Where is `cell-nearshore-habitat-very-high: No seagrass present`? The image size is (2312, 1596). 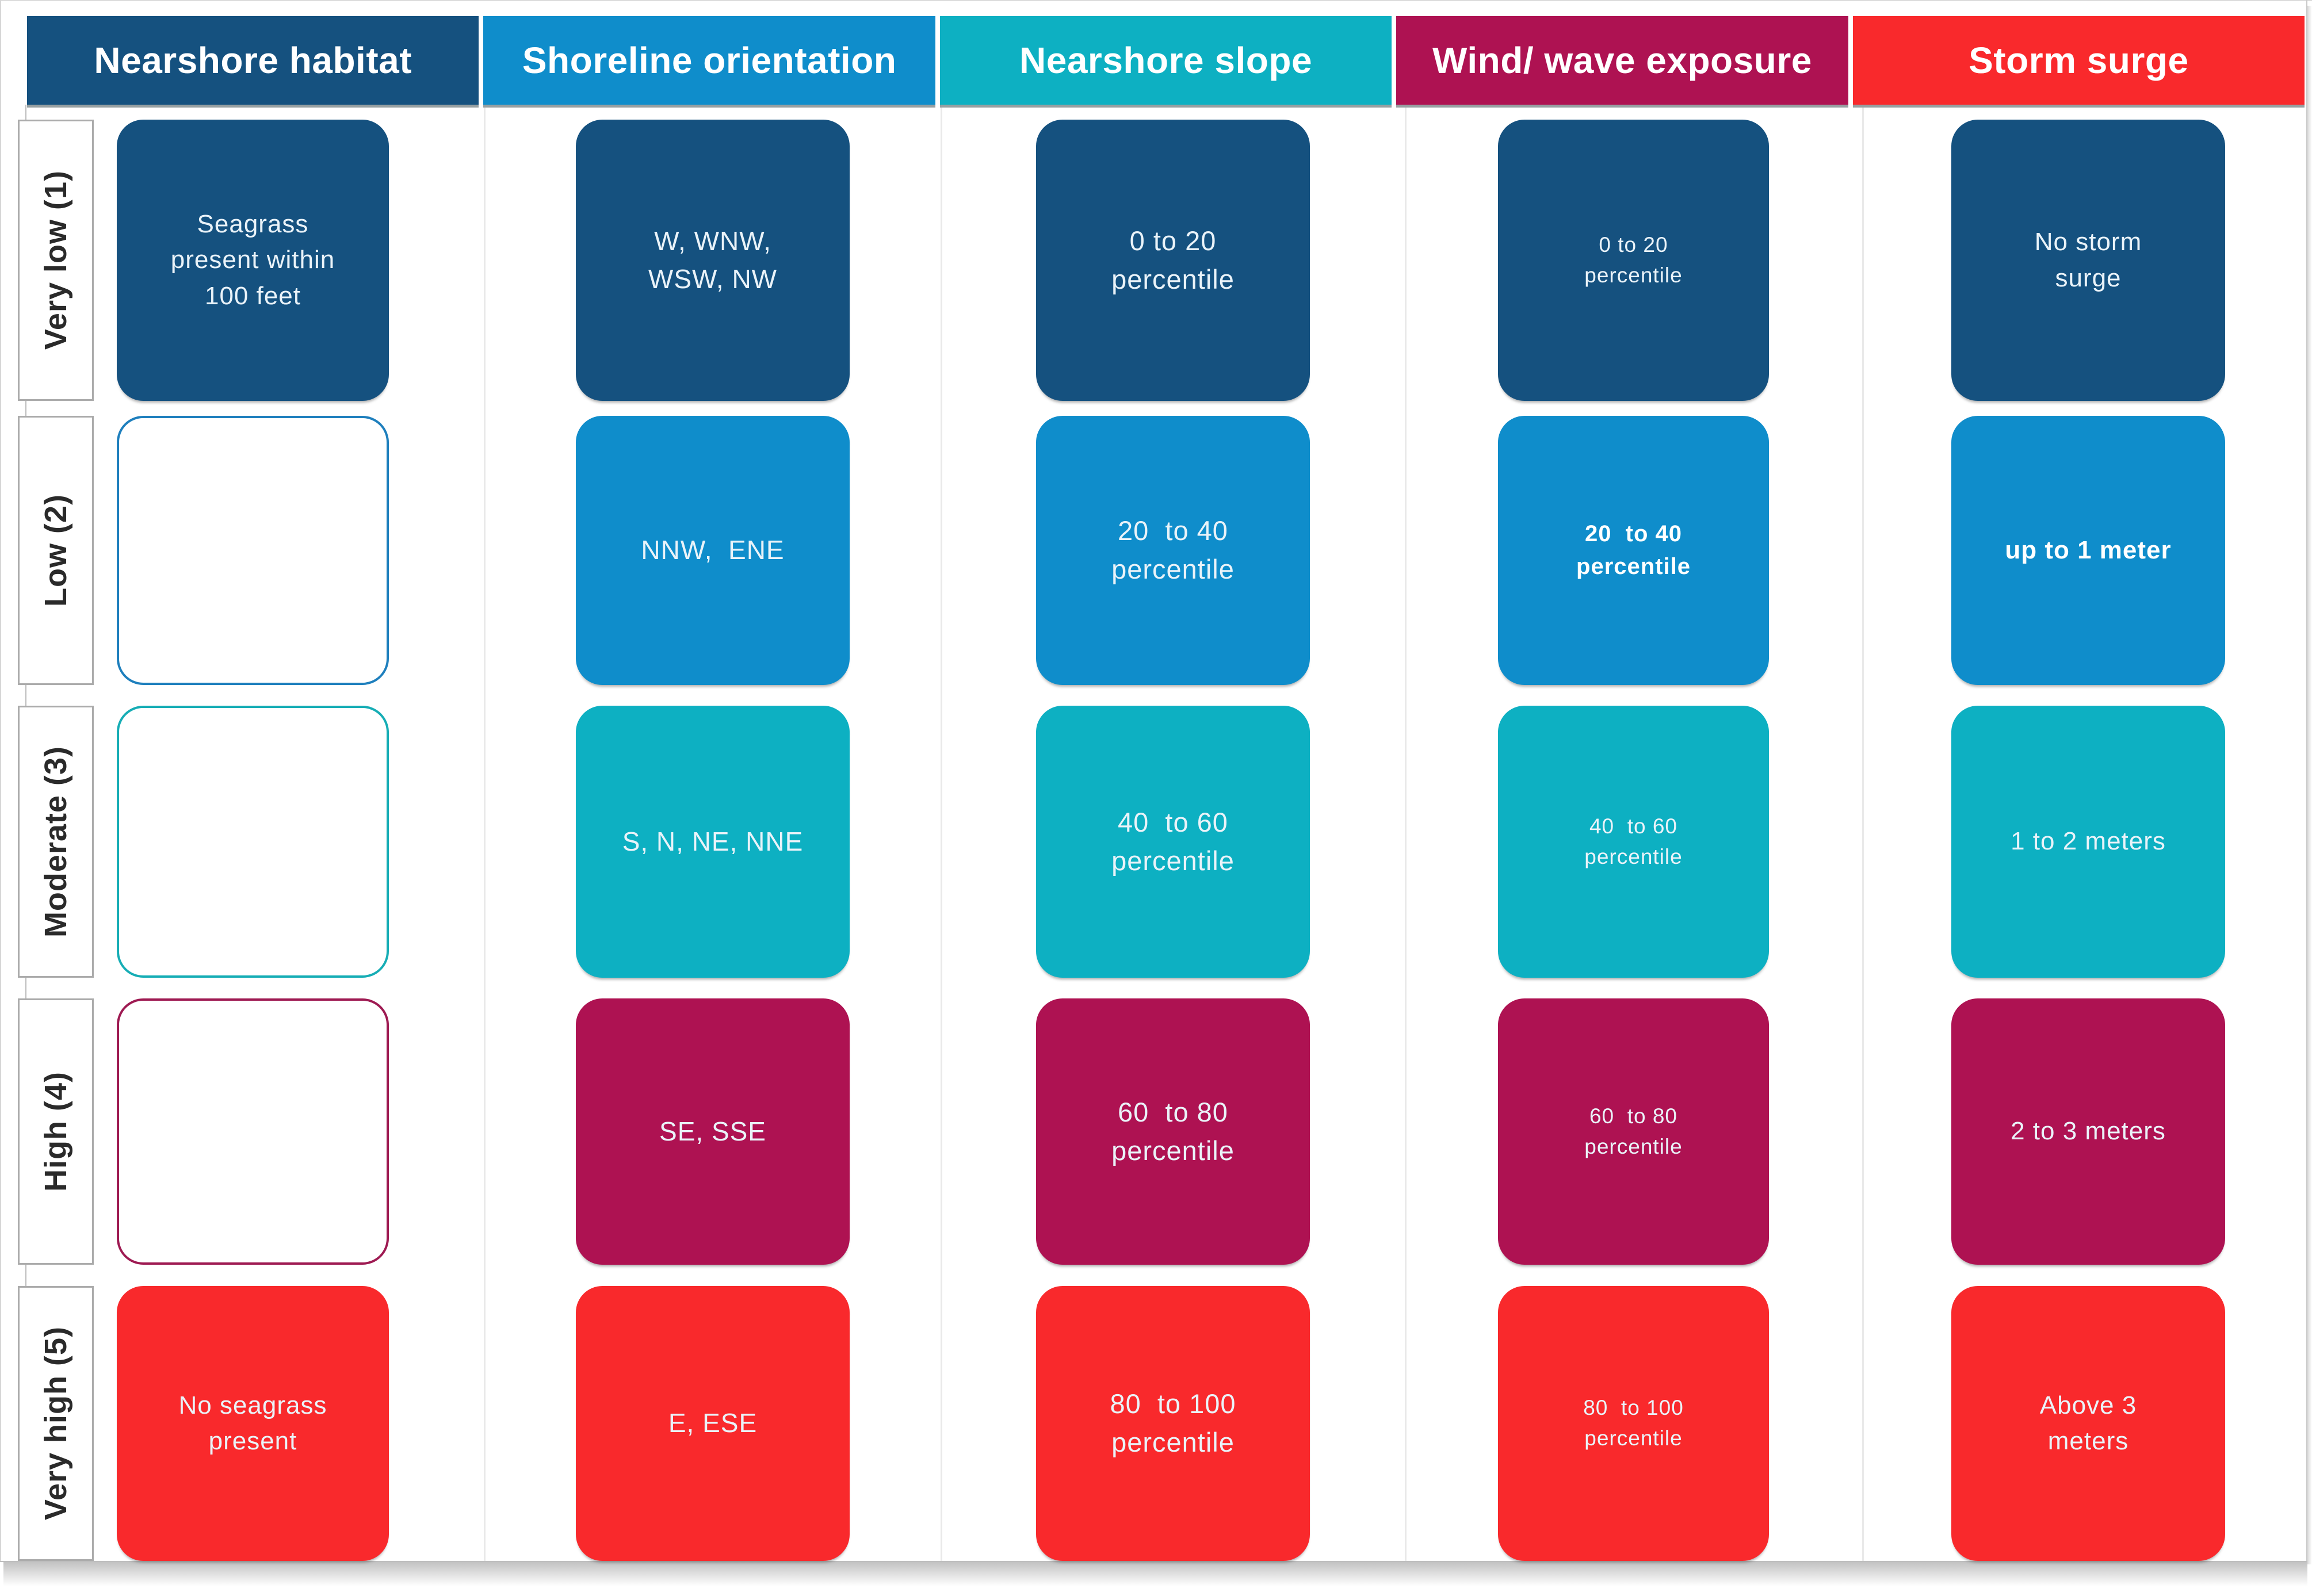 cell-nearshore-habitat-very-high: No seagrass present is located at coordinates (253, 1423).